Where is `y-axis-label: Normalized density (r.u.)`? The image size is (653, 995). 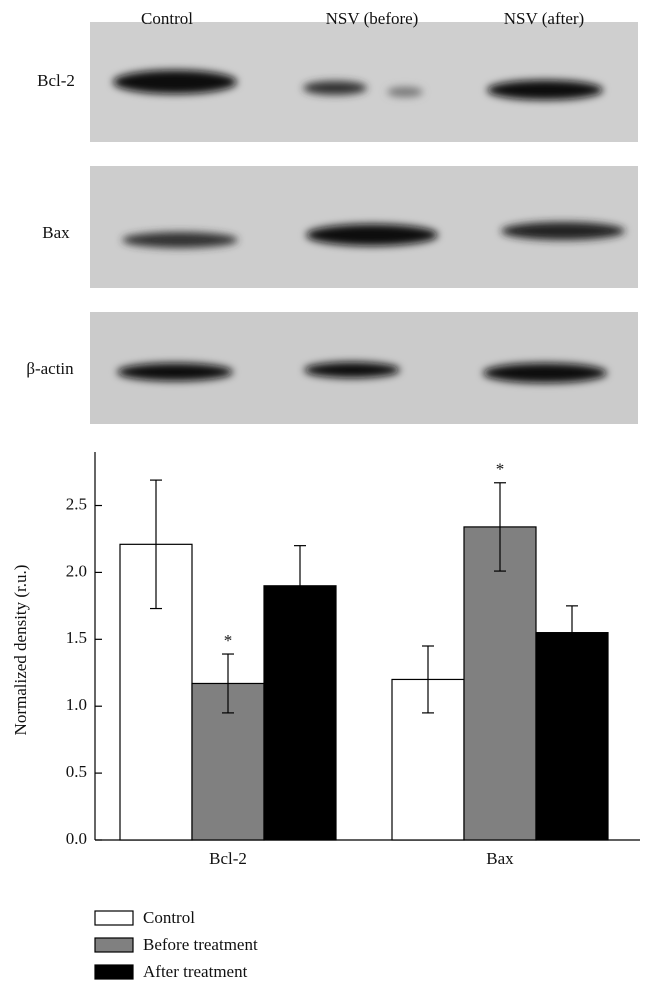
y-axis-label: Normalized density (r.u.) is located at coordinates (20, 650).